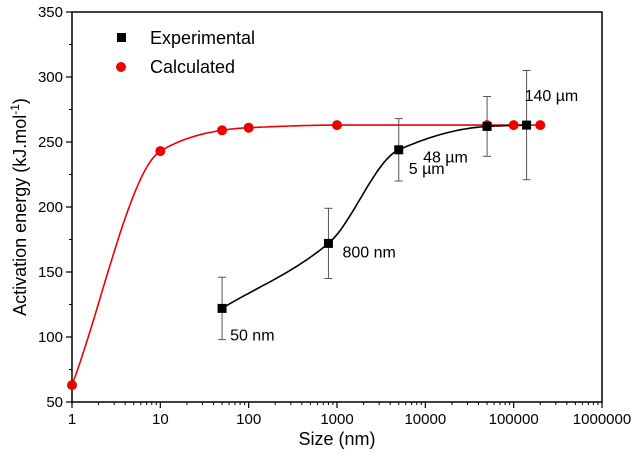 The height and width of the screenshot is (459, 635). I want to click on x-tick-label: 10000, so click(425, 419).